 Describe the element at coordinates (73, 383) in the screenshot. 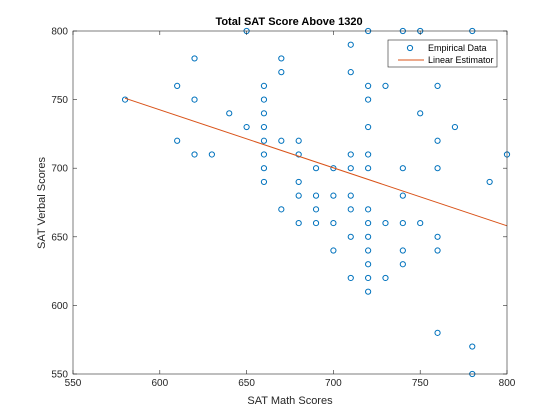

I see `x-tick-label-550: 550` at that location.